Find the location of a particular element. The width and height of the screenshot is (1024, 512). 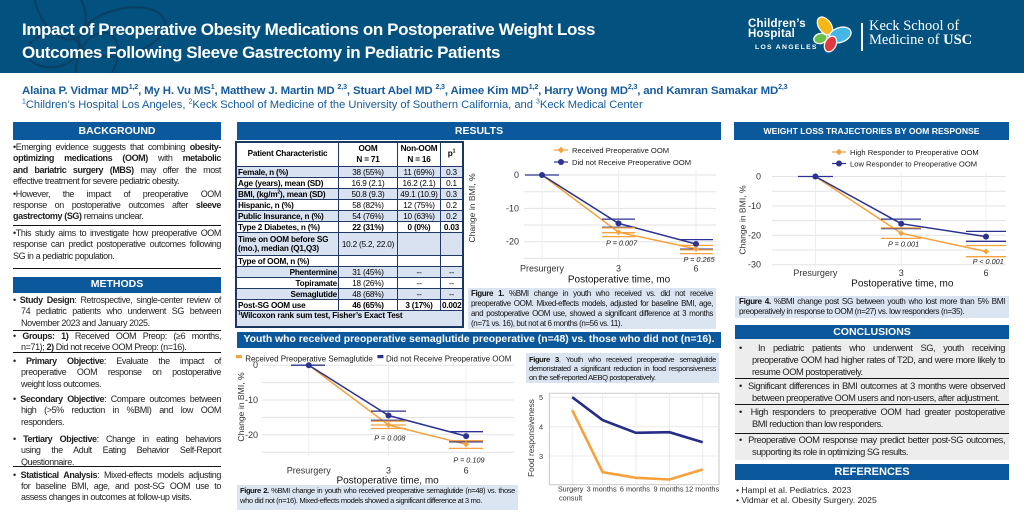

svg-text: P = 0.265 is located at coordinates (700, 259).